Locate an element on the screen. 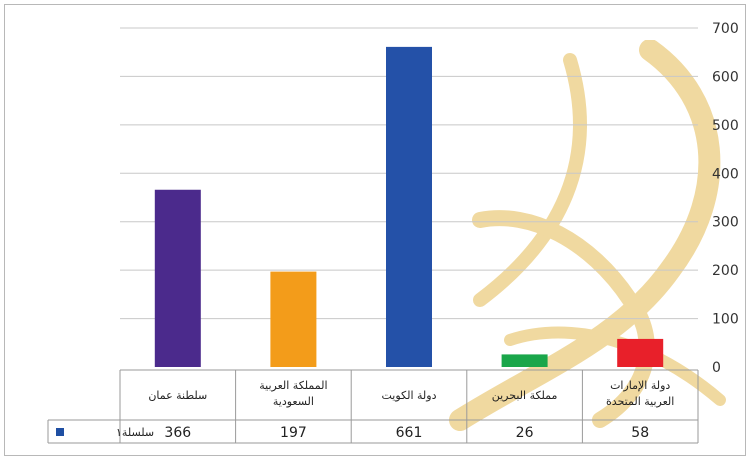 The image size is (752, 464). y-tick-label: 500 is located at coordinates (725, 126).